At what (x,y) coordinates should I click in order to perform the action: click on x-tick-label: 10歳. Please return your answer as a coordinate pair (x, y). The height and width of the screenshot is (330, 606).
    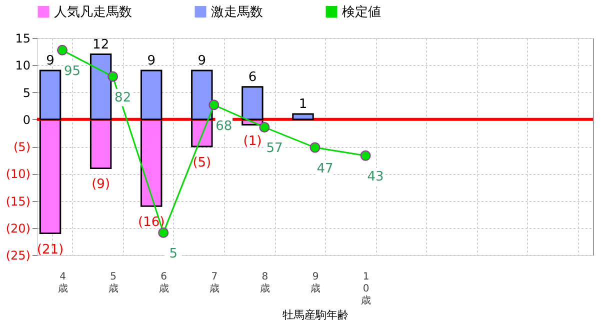
    Looking at the image, I should click on (366, 289).